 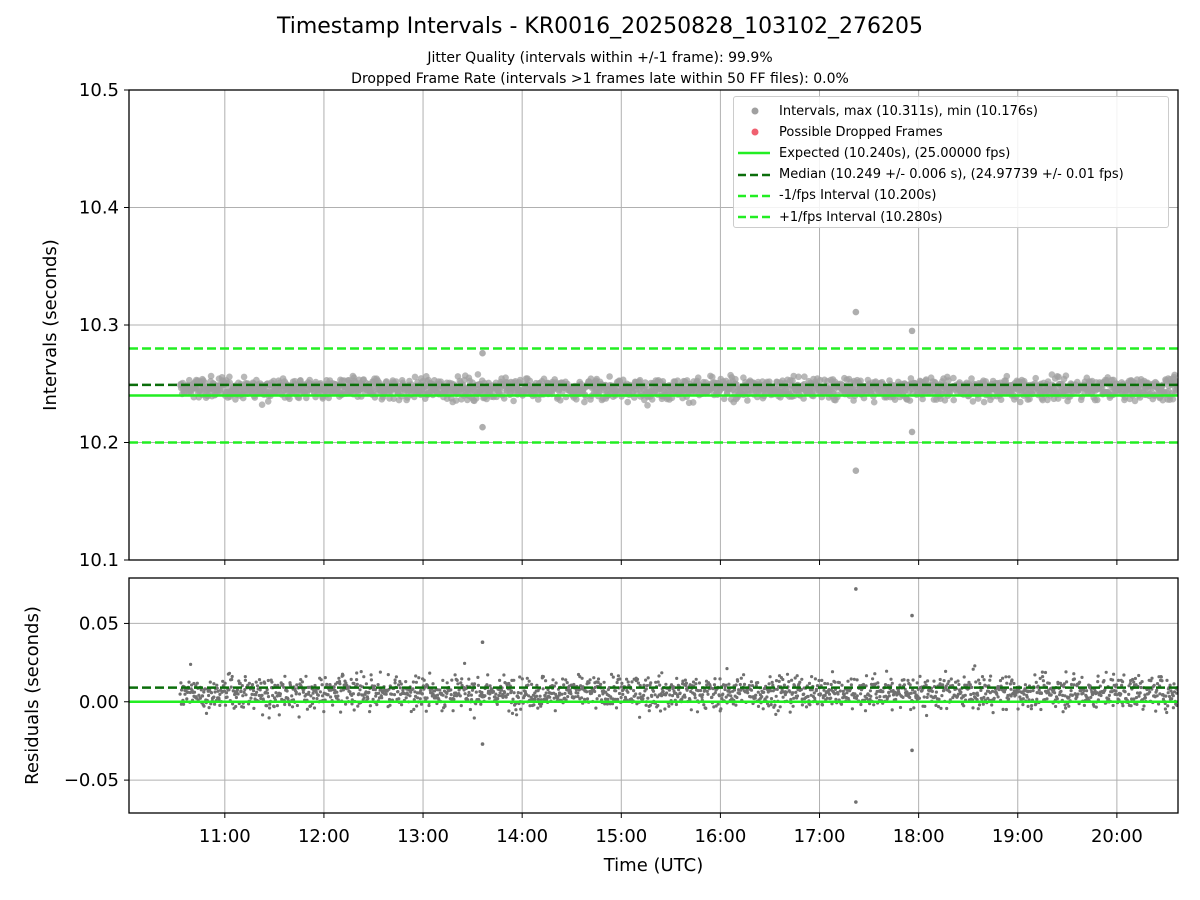 What do you see at coordinates (32, 695) in the screenshot?
I see `bottom-y-axis-label: Residuals (seconds)` at bounding box center [32, 695].